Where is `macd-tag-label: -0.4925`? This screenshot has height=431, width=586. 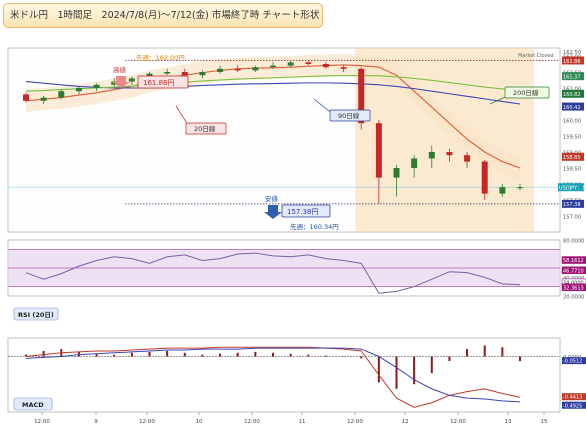
macd-tag-label: -0.4925 is located at coordinates (572, 406).